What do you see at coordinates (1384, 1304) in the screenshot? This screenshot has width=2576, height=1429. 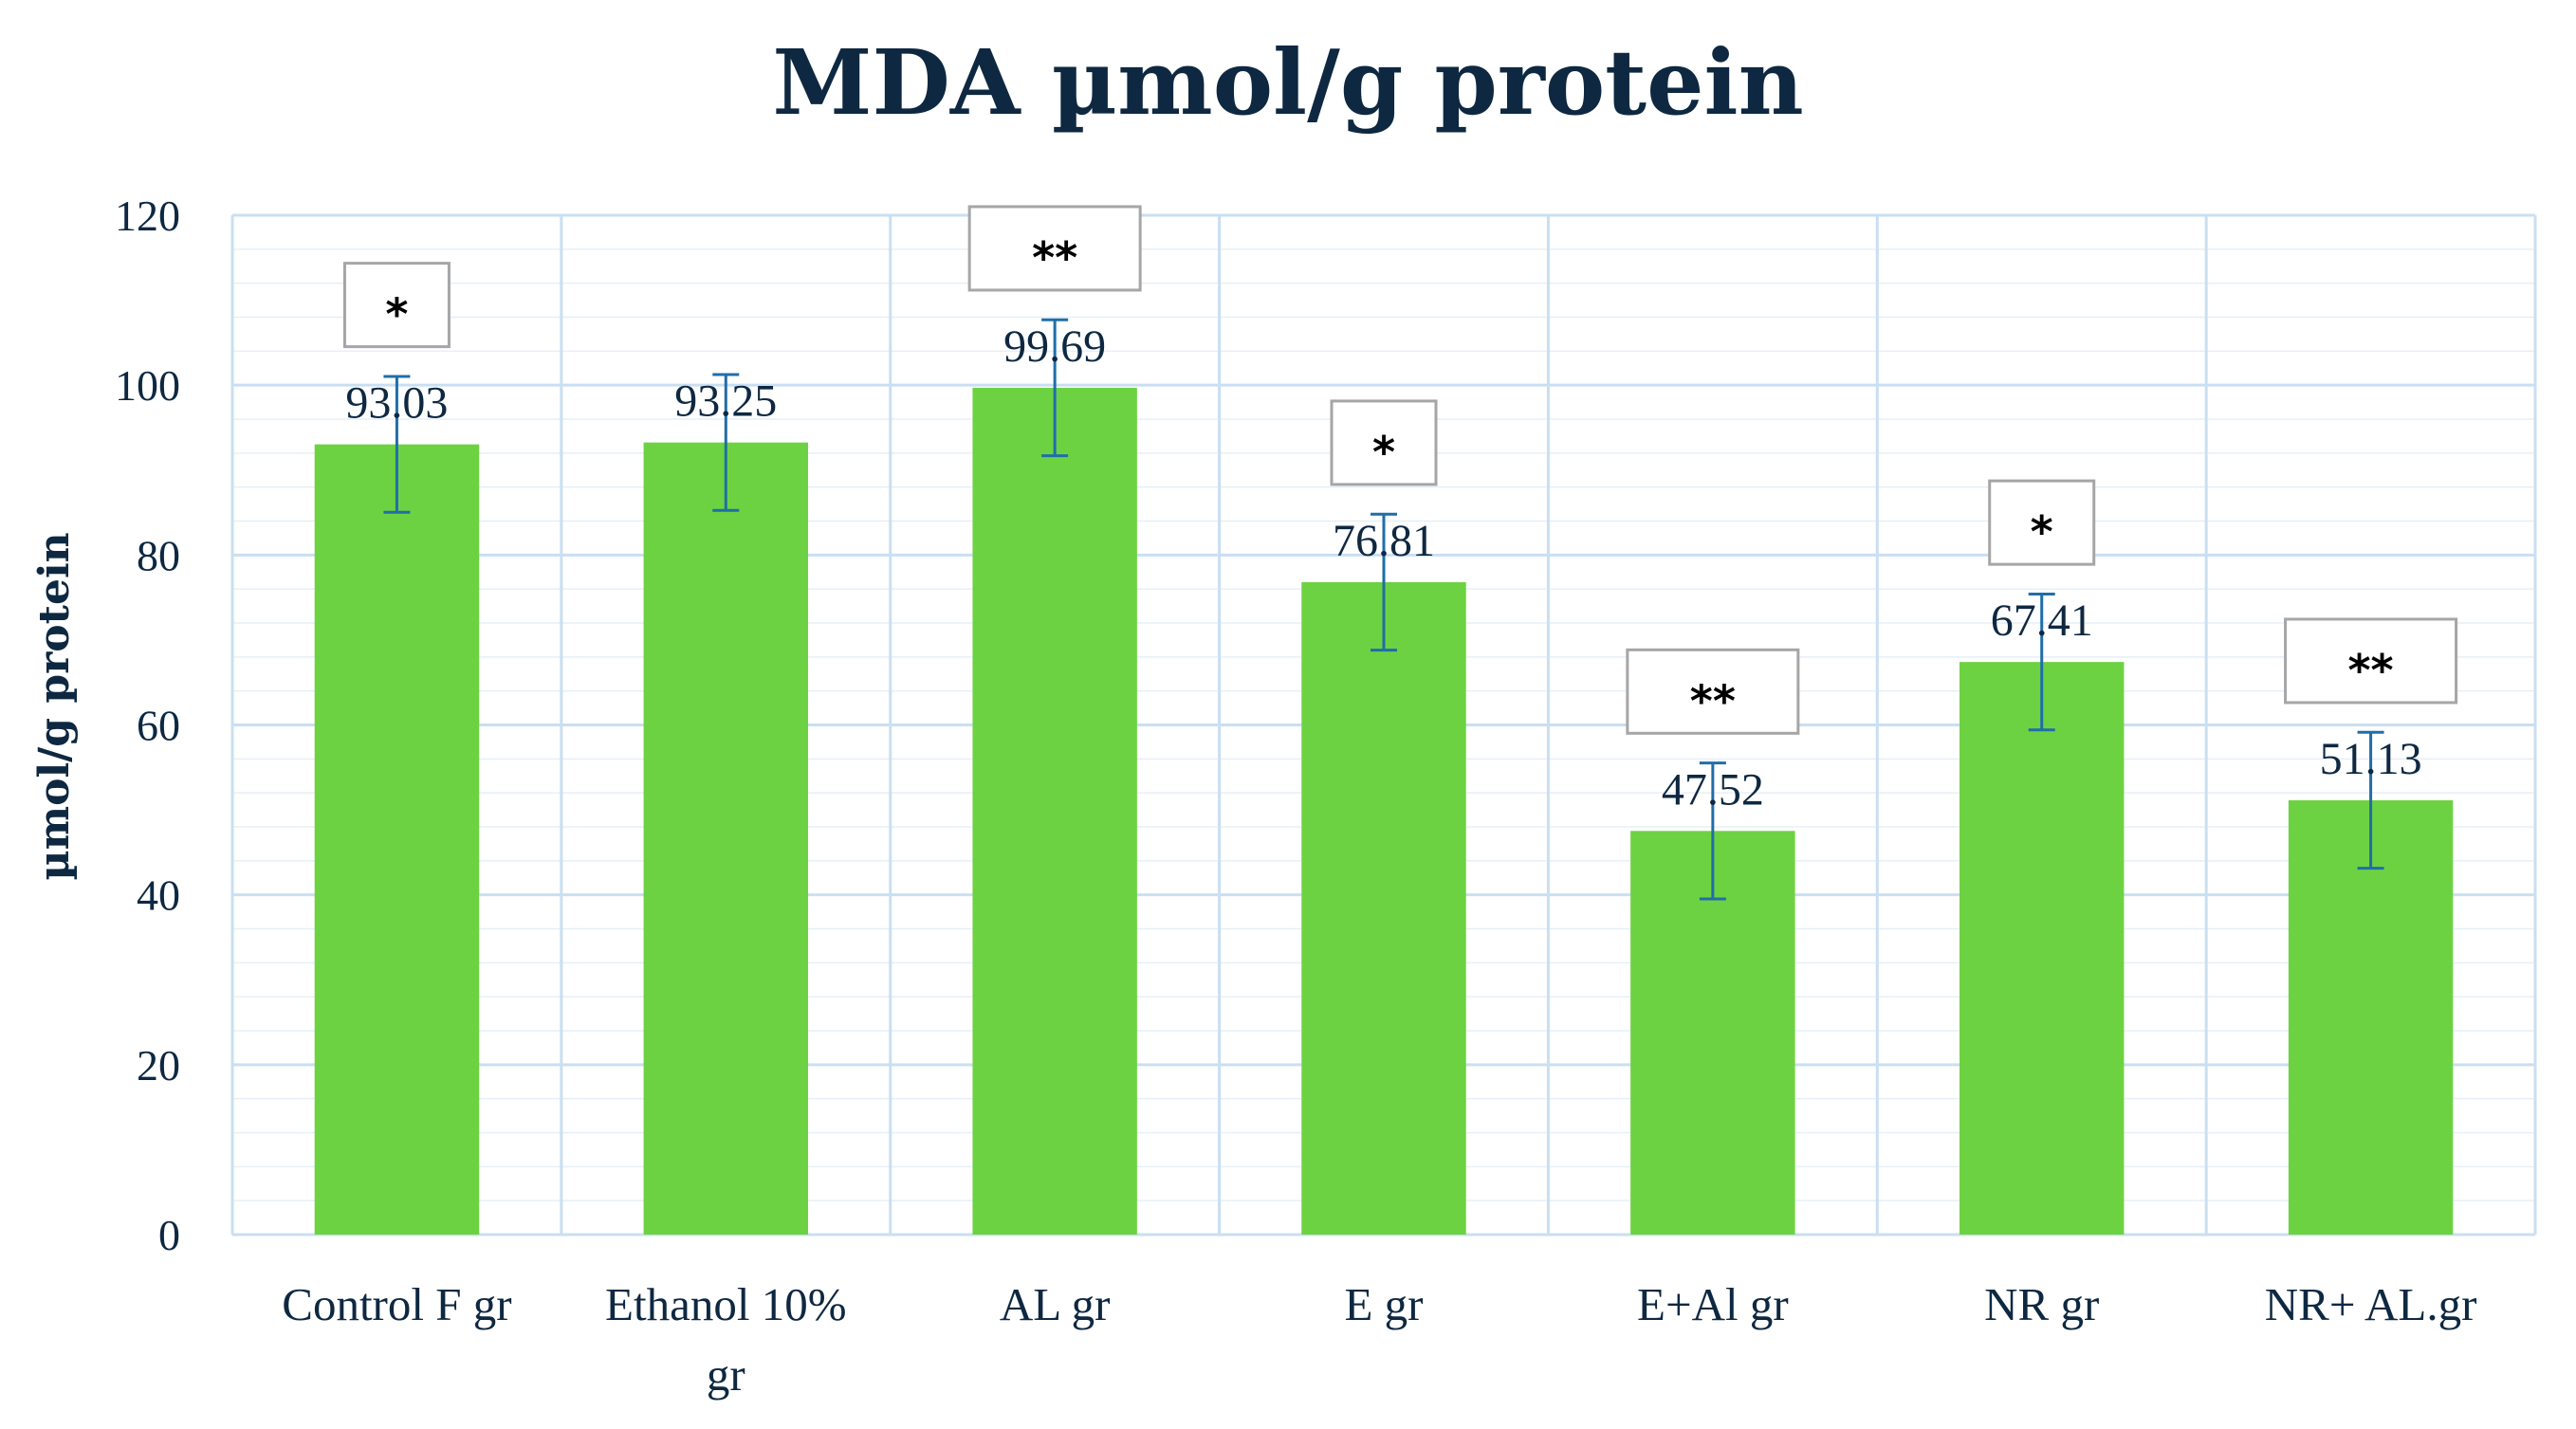 I see `category-label: E gr` at bounding box center [1384, 1304].